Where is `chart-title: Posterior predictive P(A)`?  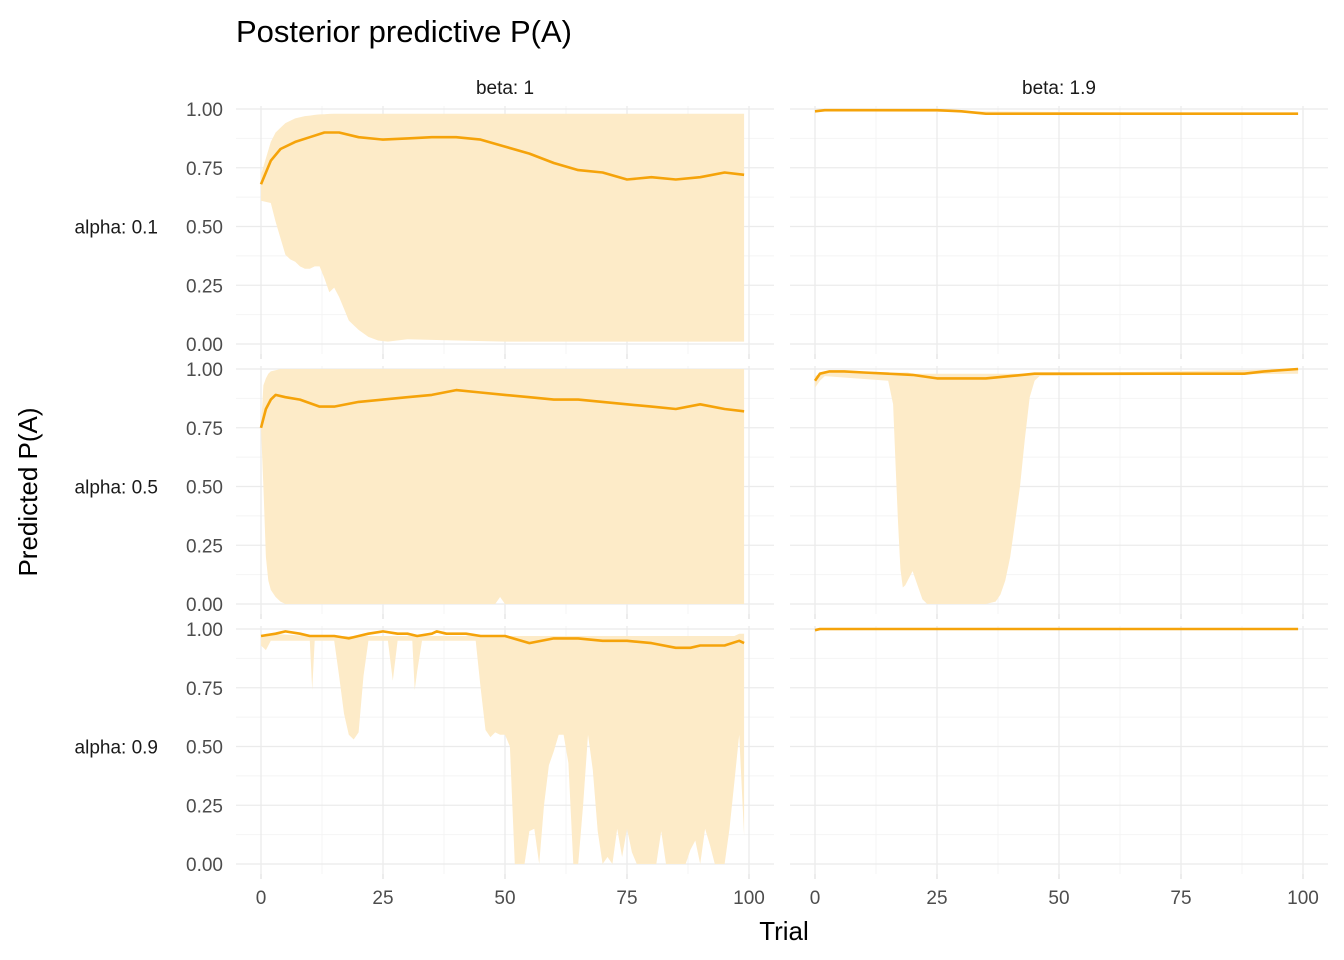 chart-title: Posterior predictive P(A) is located at coordinates (404, 31).